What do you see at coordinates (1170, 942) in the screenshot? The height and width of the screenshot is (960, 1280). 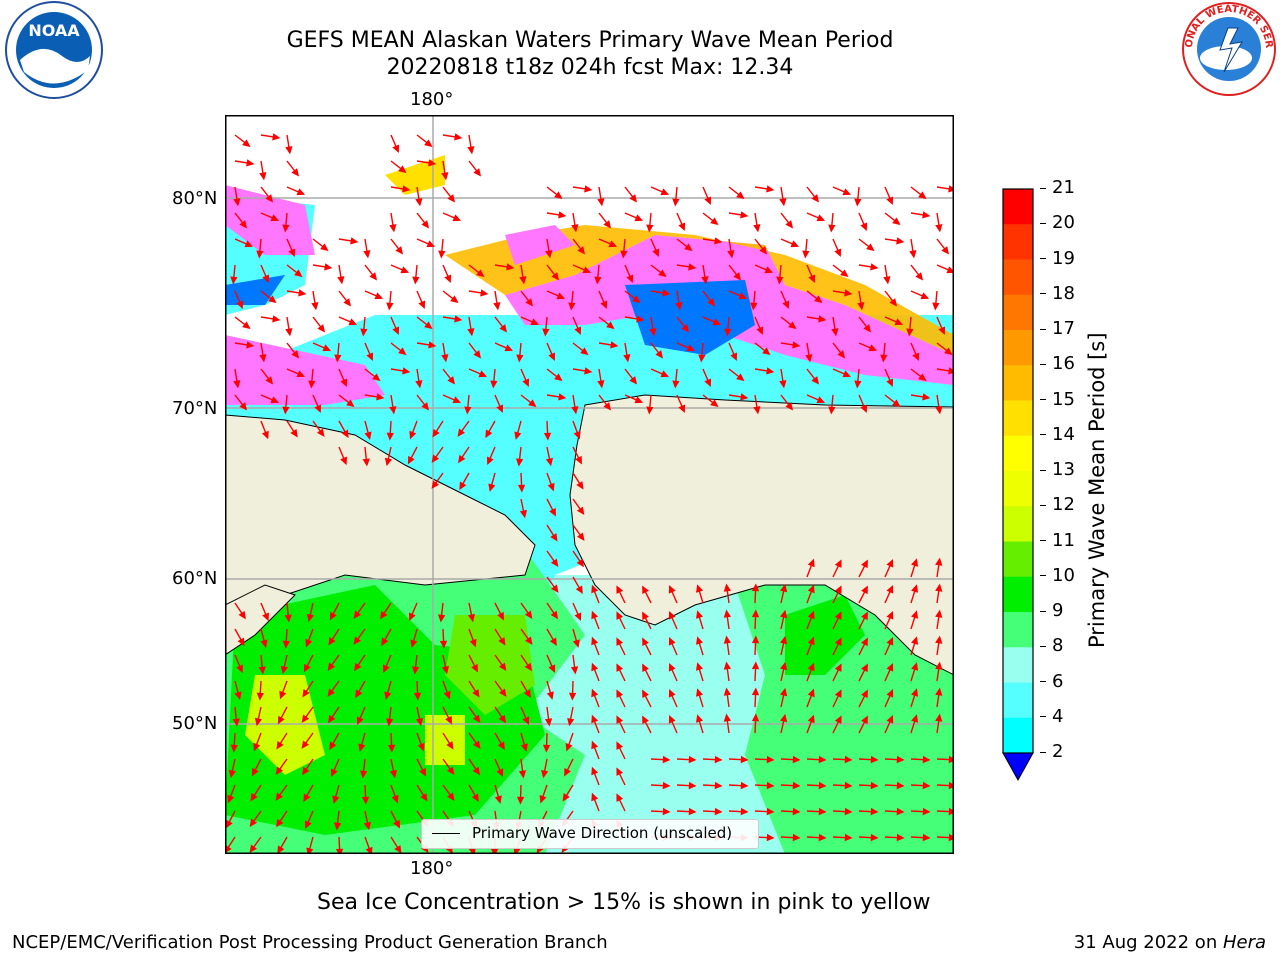 I see `footer-right: 31 Aug 2022 on Hera` at bounding box center [1170, 942].